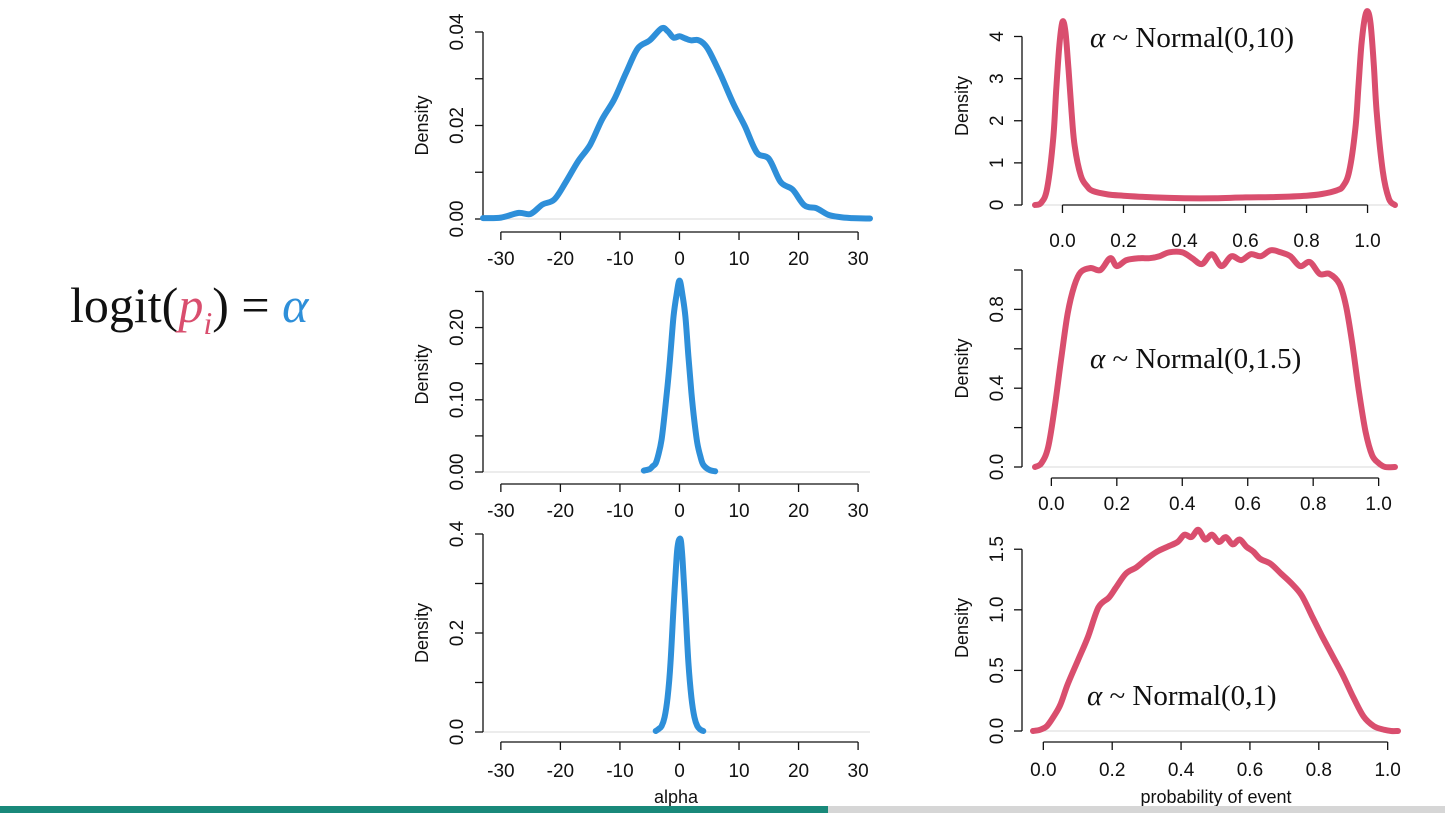  Describe the element at coordinates (997, 309) in the screenshot. I see `y-tick-label: 0.8` at that location.